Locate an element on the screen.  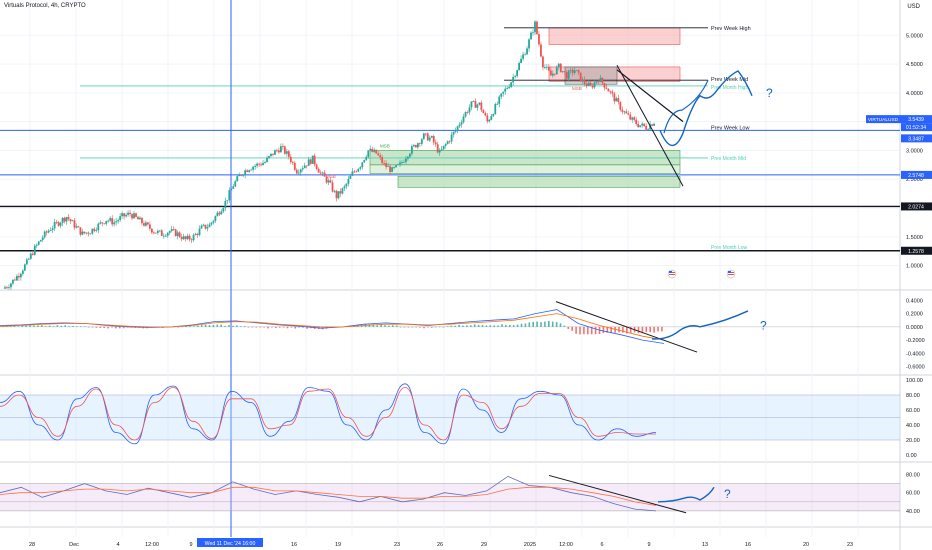
time-tick-label: 26 is located at coordinates (440, 545).